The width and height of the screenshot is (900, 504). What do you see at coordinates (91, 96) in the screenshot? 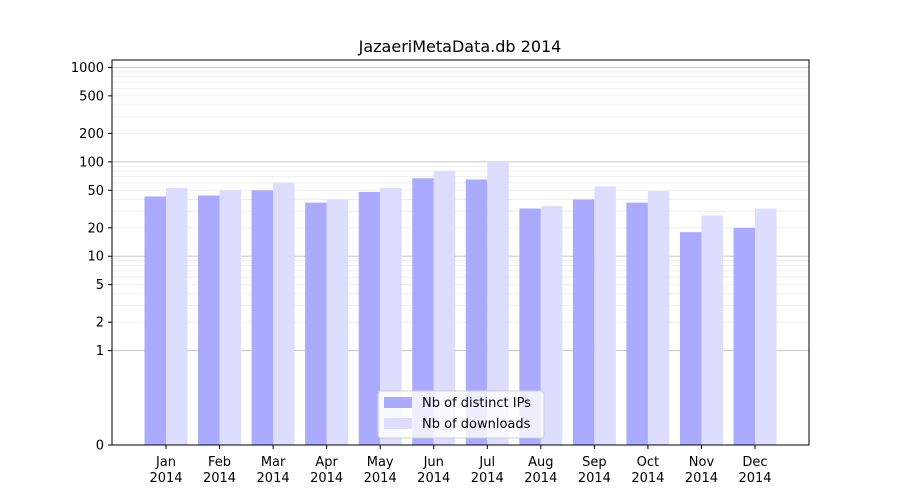
I see `y-tick-label: 500` at bounding box center [91, 96].